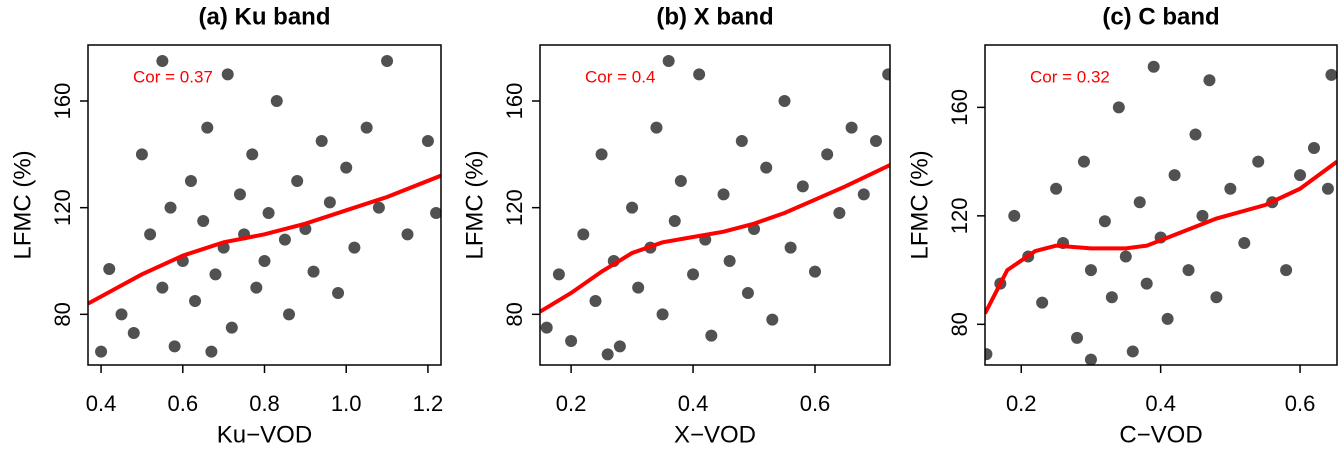 Image resolution: width=1343 pixels, height=456 pixels. I want to click on annotation: Cor = 0.4, so click(620, 76).